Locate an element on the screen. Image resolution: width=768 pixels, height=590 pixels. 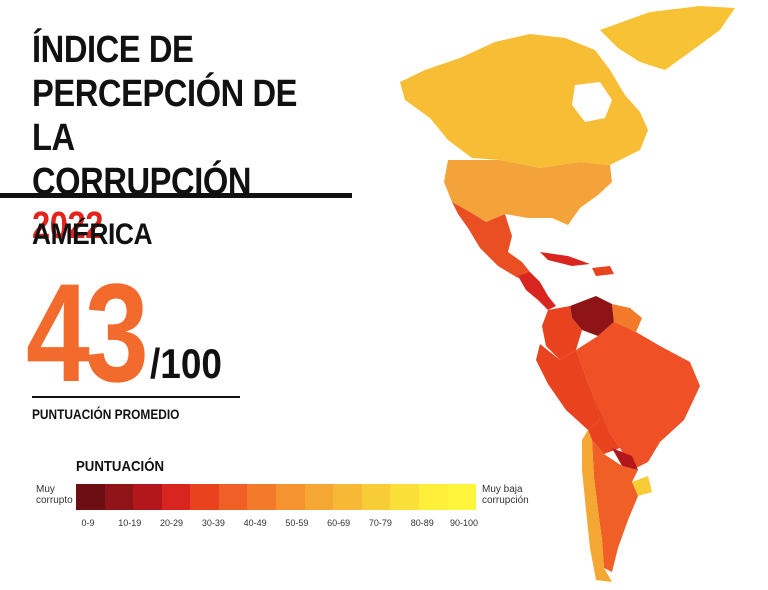
legend-tick-label: 40-49 is located at coordinates (255, 523).